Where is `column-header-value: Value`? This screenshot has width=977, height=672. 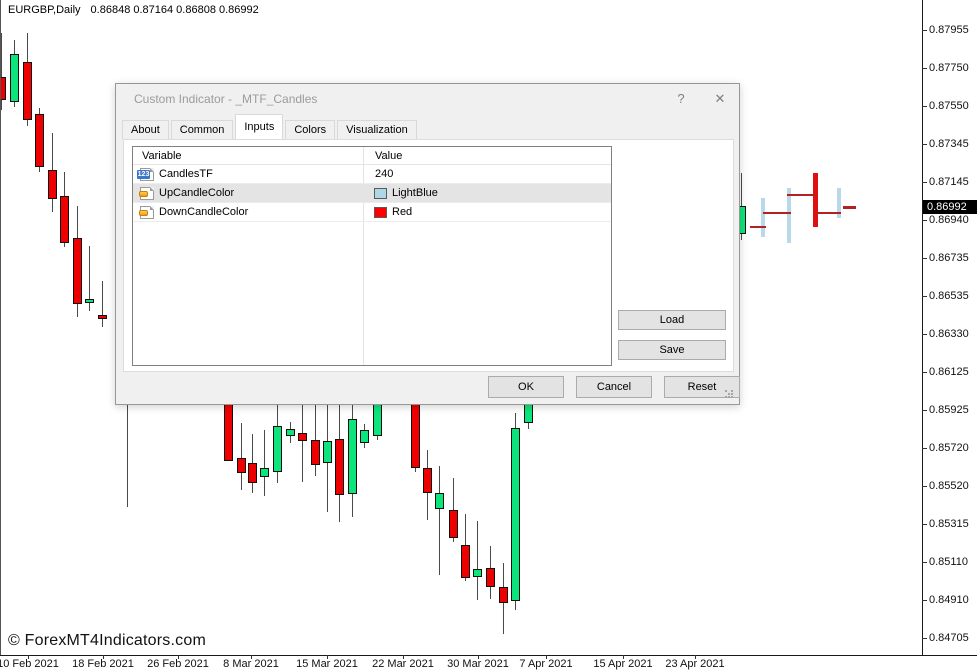
column-header-value: Value is located at coordinates (389, 156).